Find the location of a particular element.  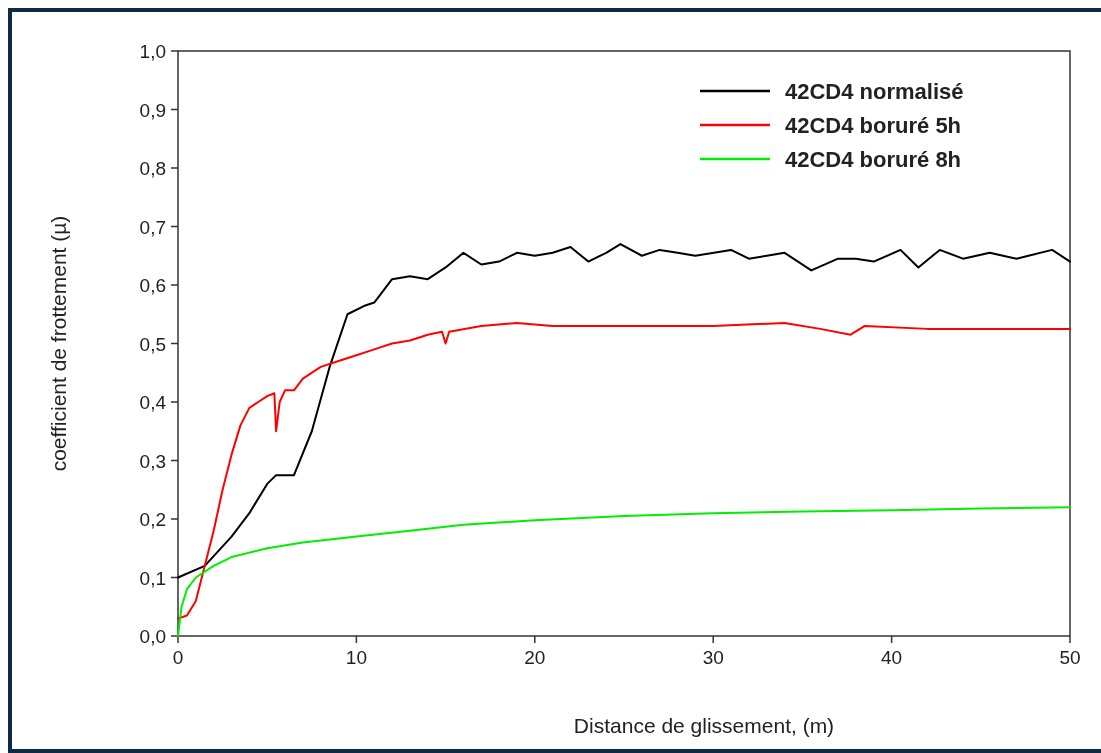

y-tick-label: 0,1 is located at coordinates (152, 578).